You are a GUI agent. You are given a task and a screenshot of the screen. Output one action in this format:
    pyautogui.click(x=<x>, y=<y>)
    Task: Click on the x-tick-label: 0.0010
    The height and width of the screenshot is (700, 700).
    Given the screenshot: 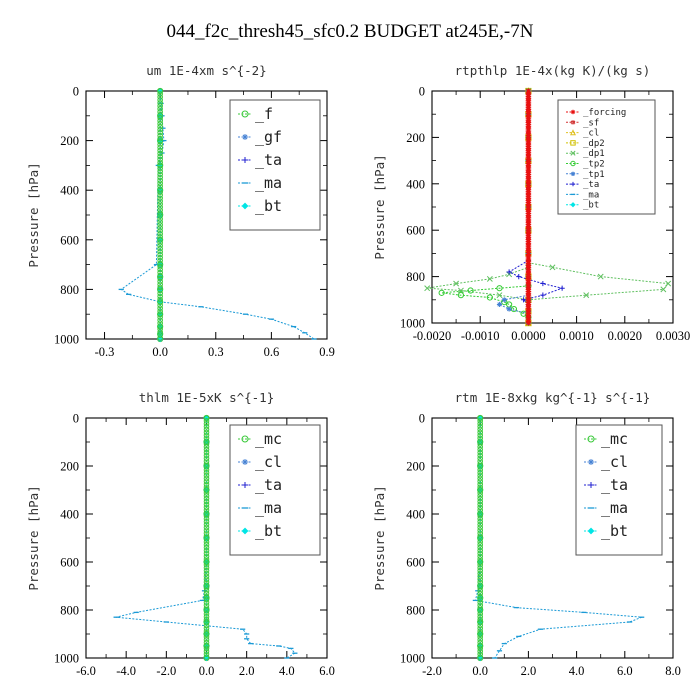 What is the action you would take?
    pyautogui.click(x=576, y=336)
    